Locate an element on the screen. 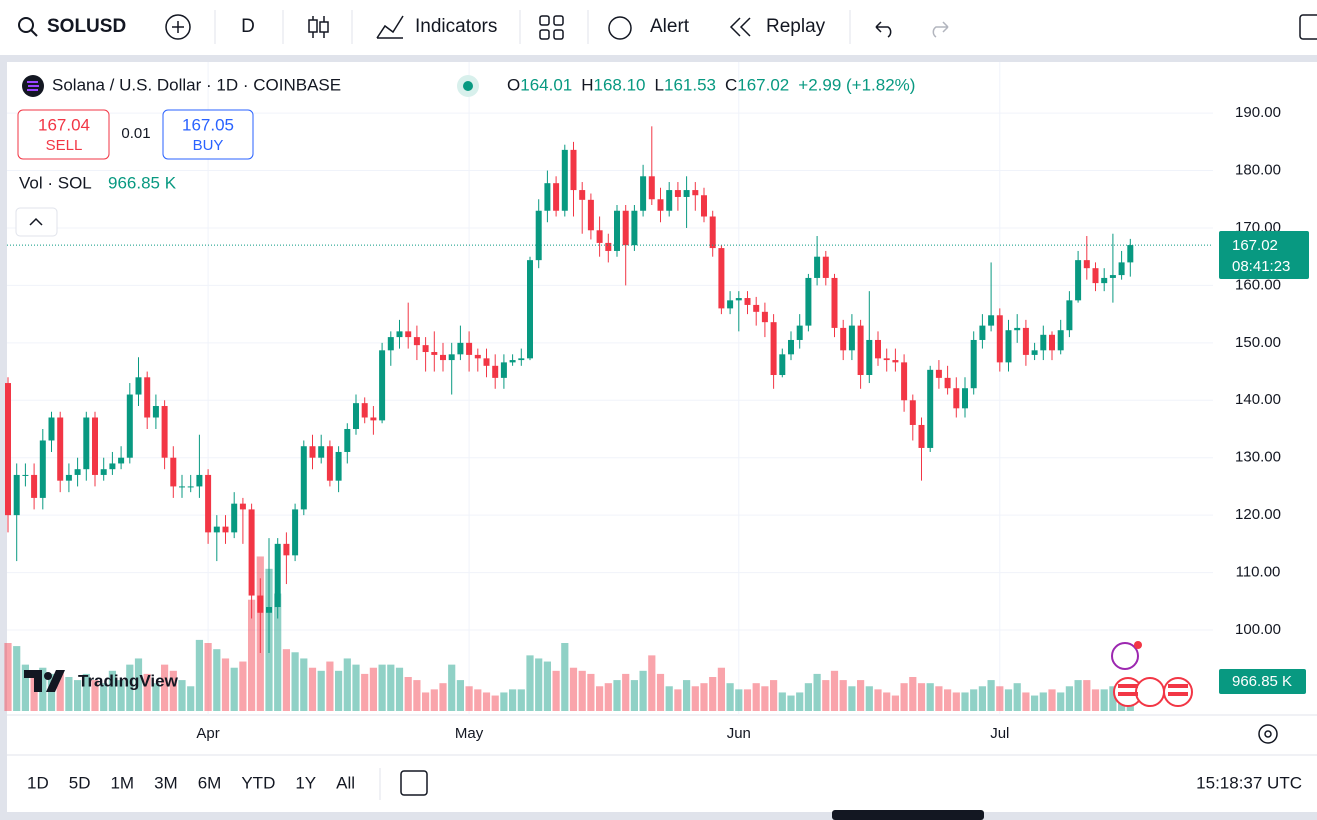  toolbar is located at coordinates (658, 27).